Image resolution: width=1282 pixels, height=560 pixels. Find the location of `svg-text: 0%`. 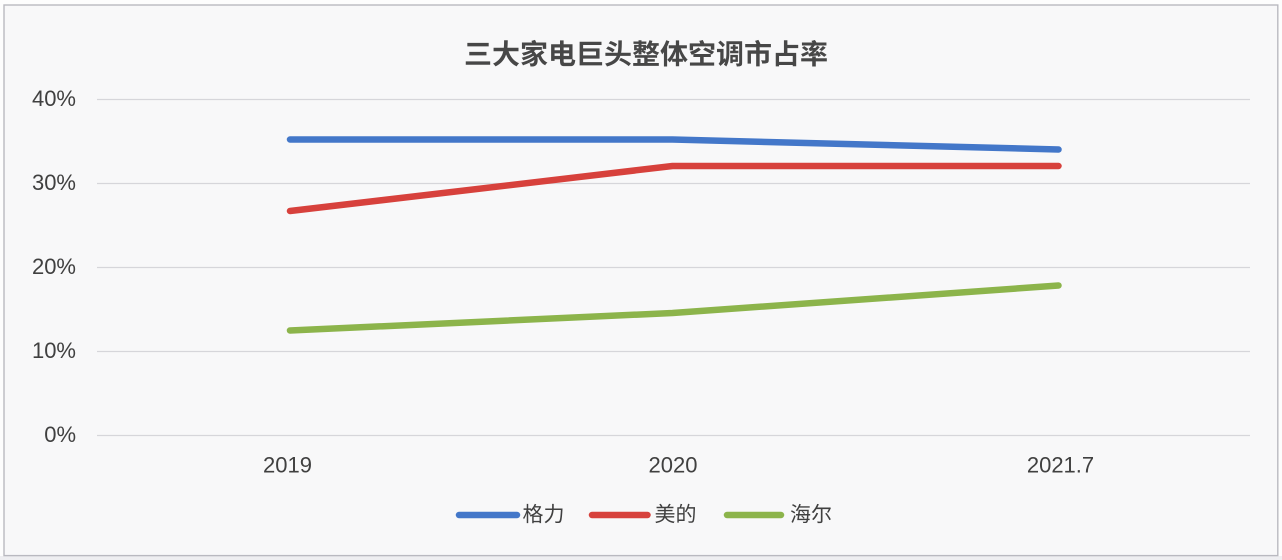

svg-text: 0% is located at coordinates (60, 434).